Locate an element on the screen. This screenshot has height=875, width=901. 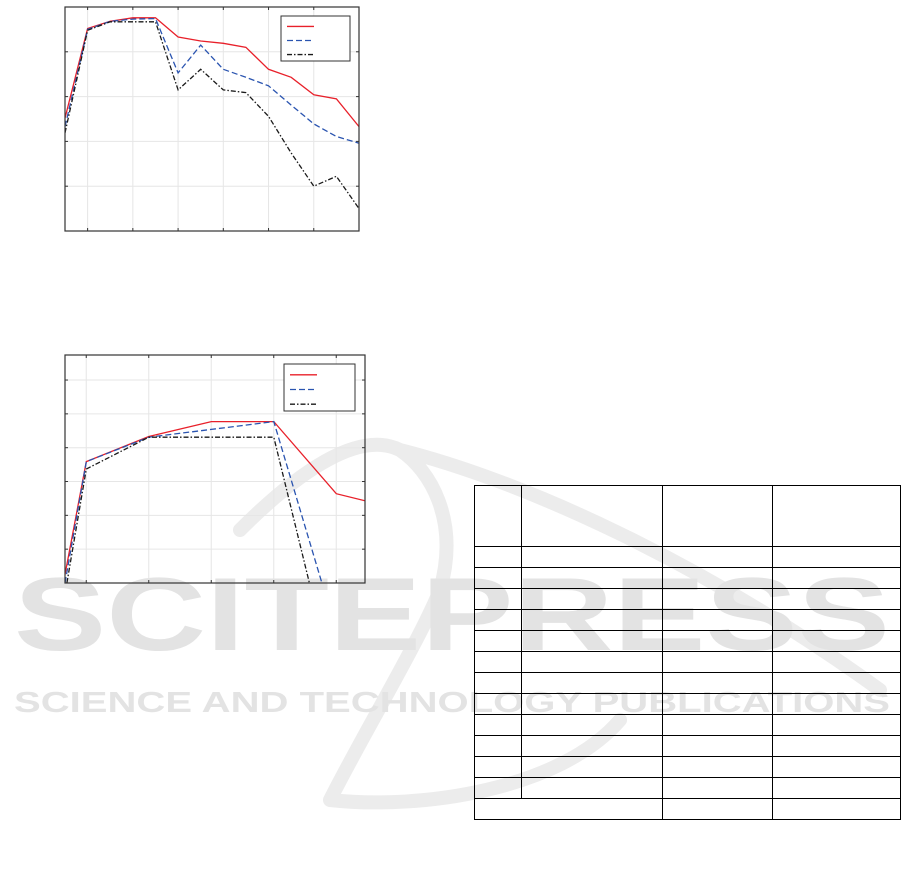
table-total-row is located at coordinates (687, 809).